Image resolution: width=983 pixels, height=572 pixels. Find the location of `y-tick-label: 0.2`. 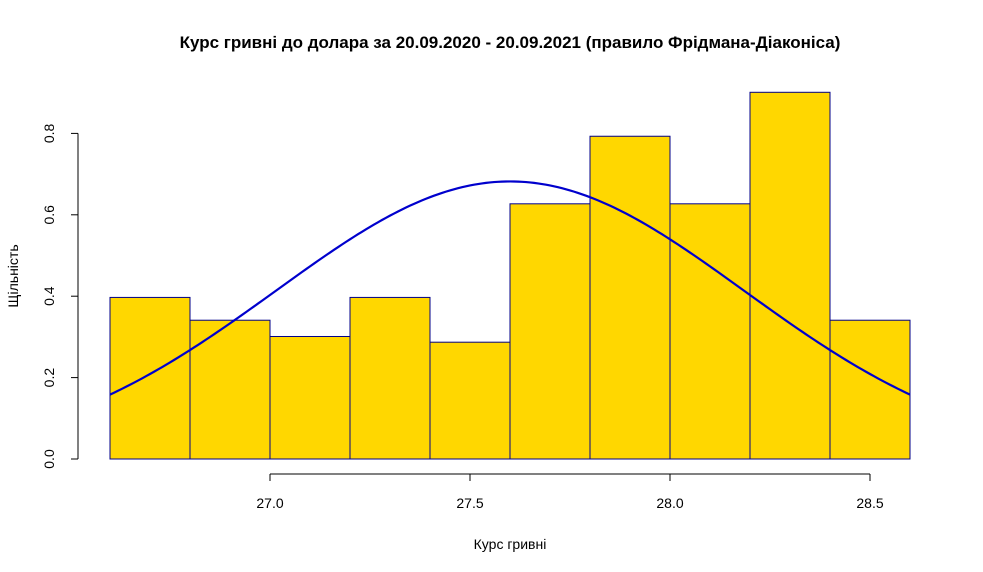

y-tick-label: 0.2 is located at coordinates (49, 378).